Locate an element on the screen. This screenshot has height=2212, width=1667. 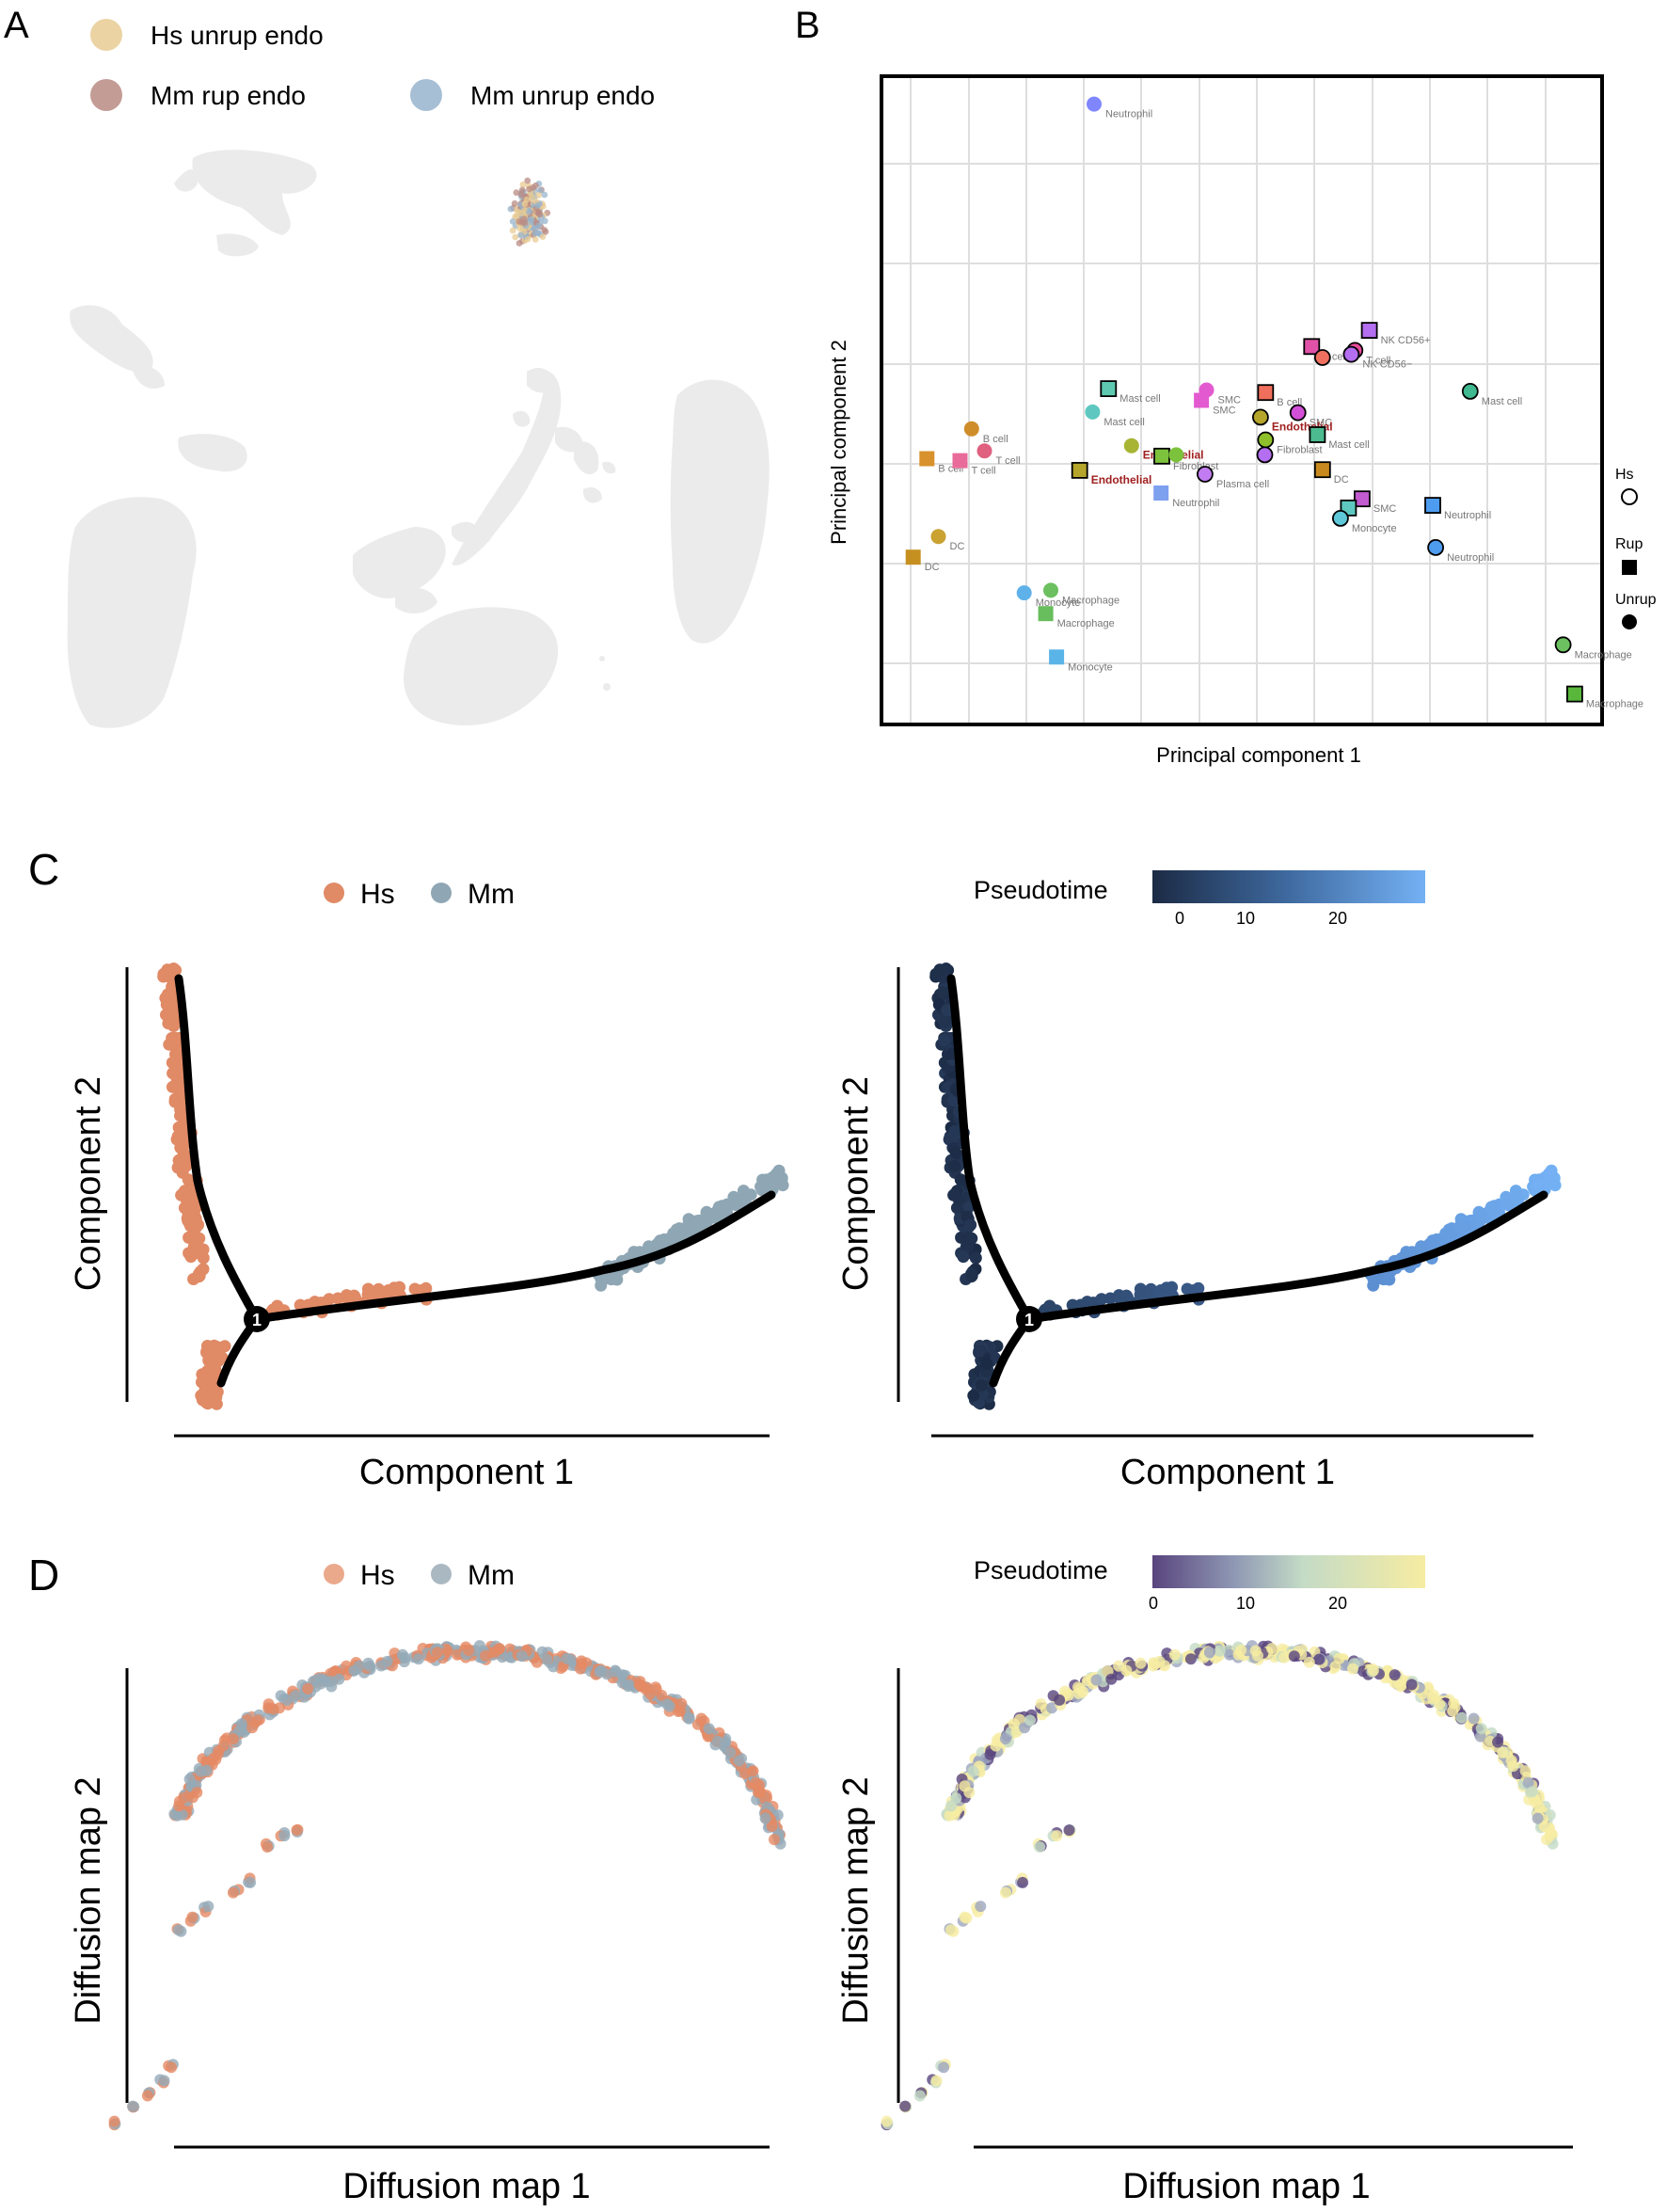
c-left-y-axis-label: Component 2 is located at coordinates (88, 1183).